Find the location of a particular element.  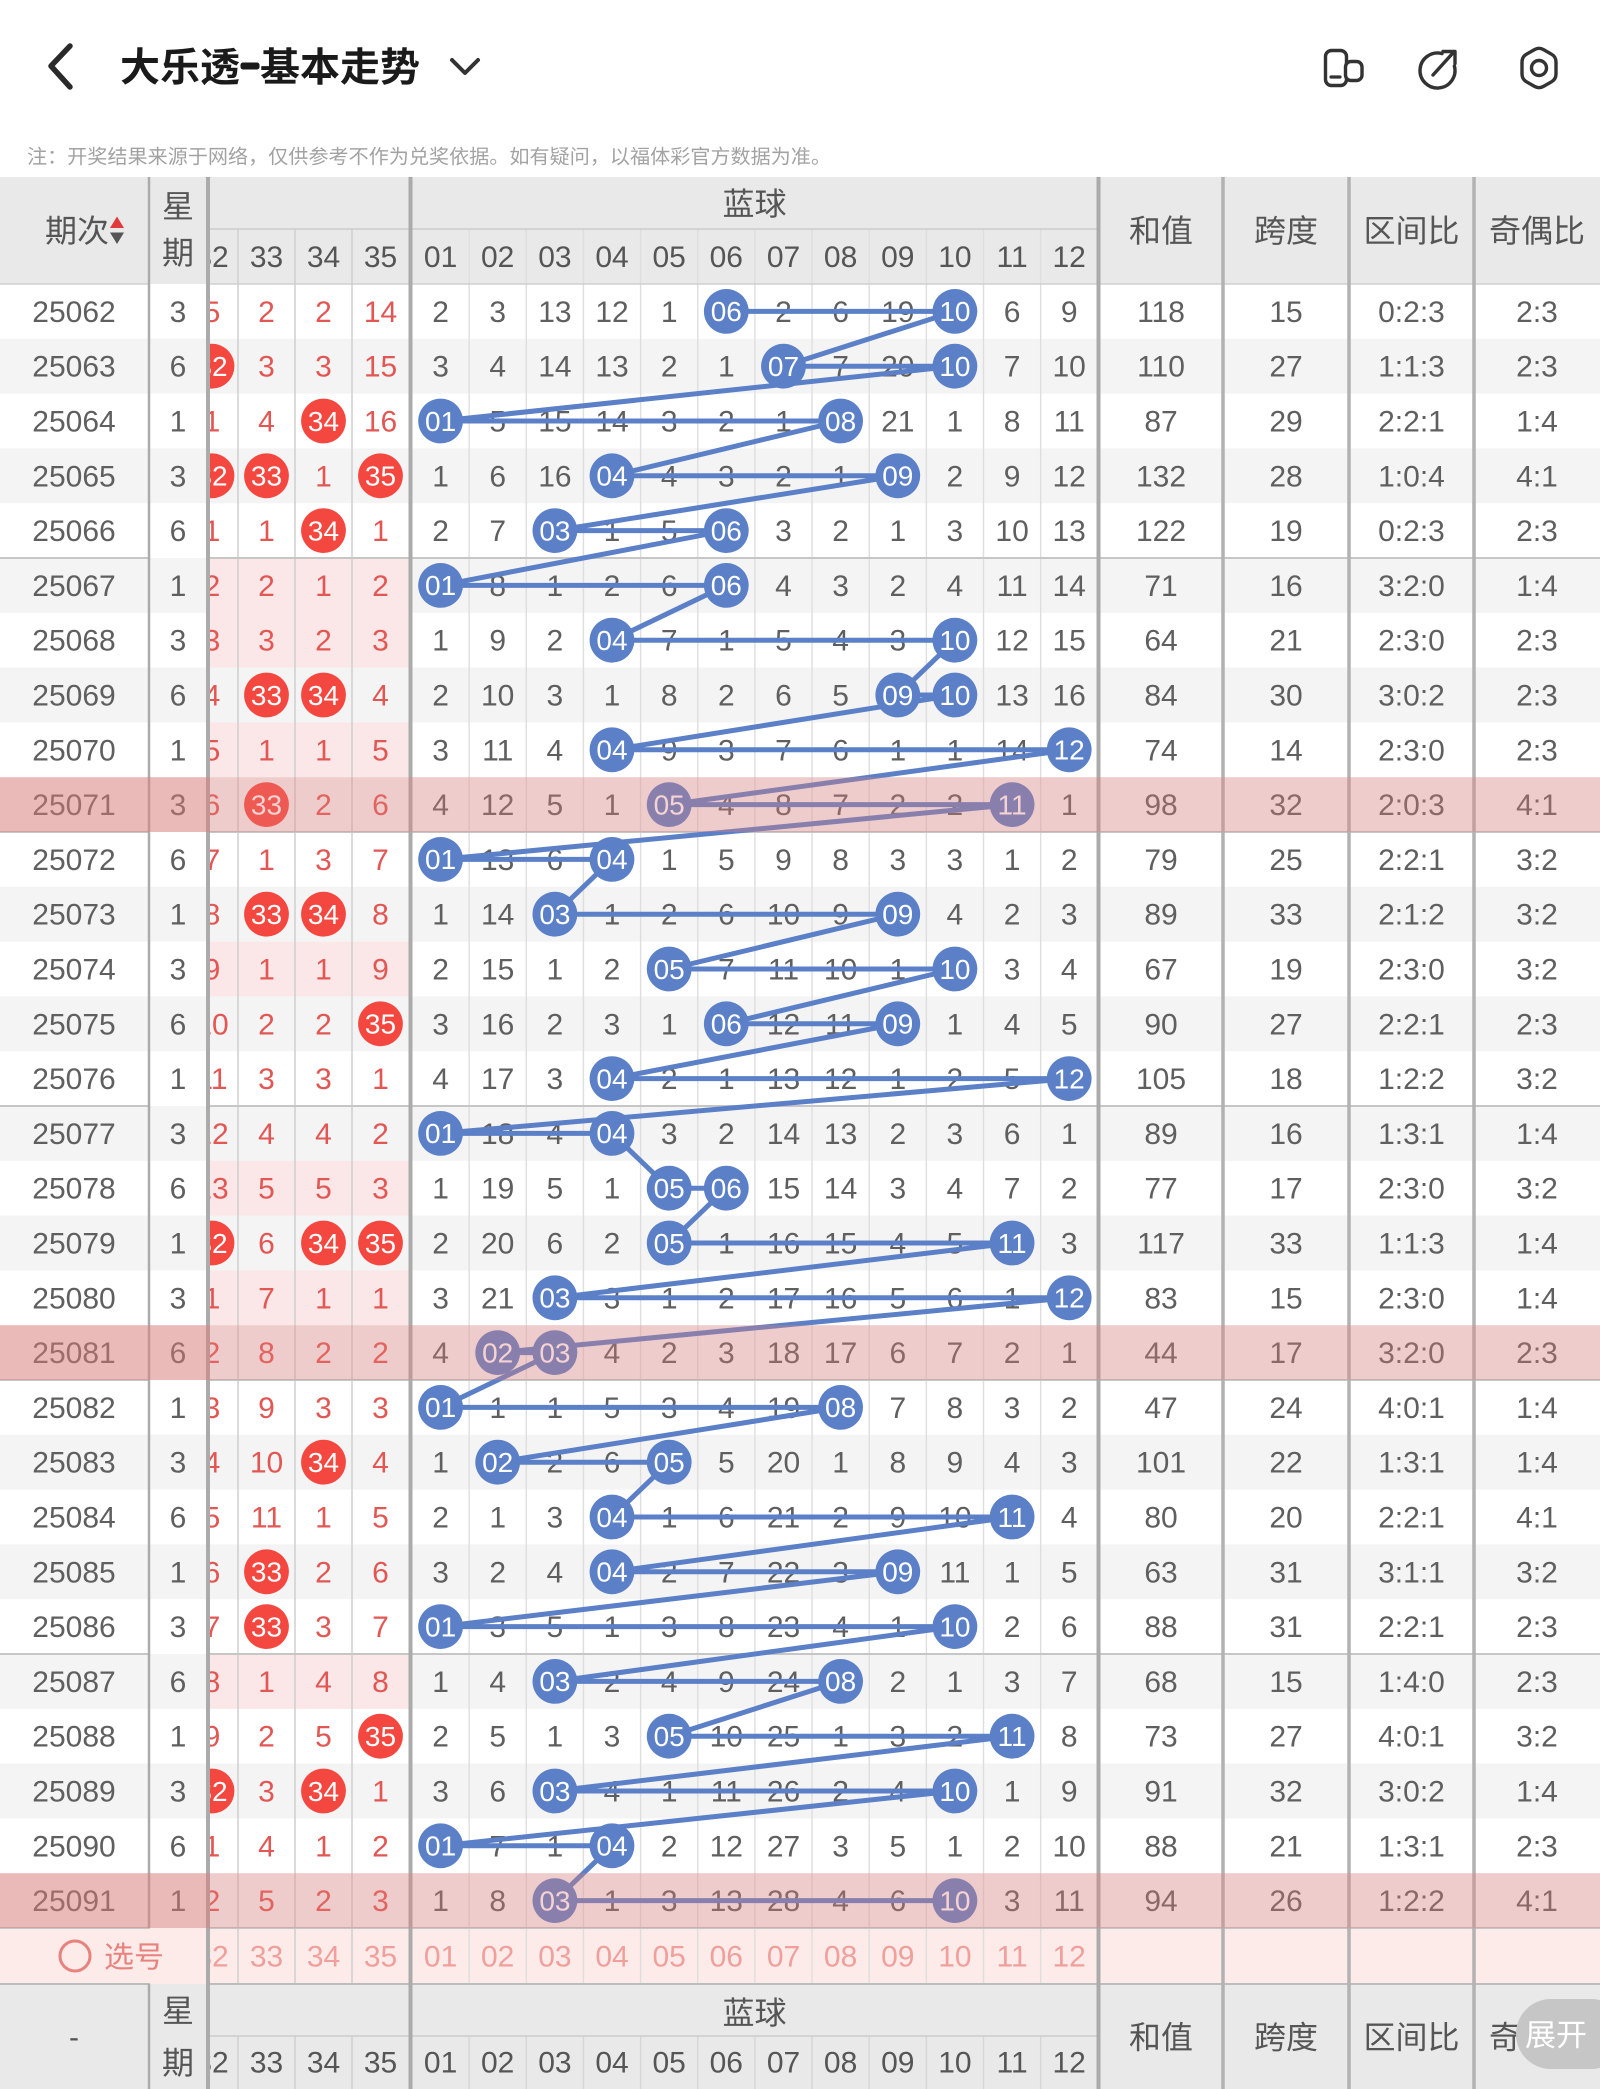

svg-text: 117 is located at coordinates (1161, 1244).